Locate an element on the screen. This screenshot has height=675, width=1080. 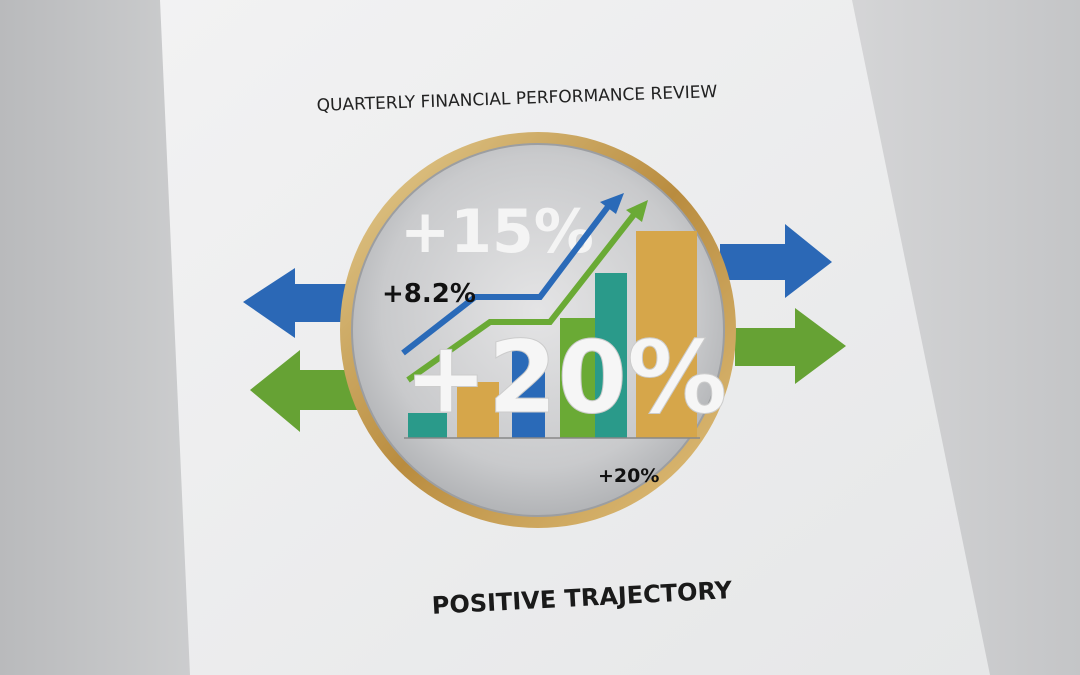
stat-small-bottom: +20% is located at coordinates (628, 476).